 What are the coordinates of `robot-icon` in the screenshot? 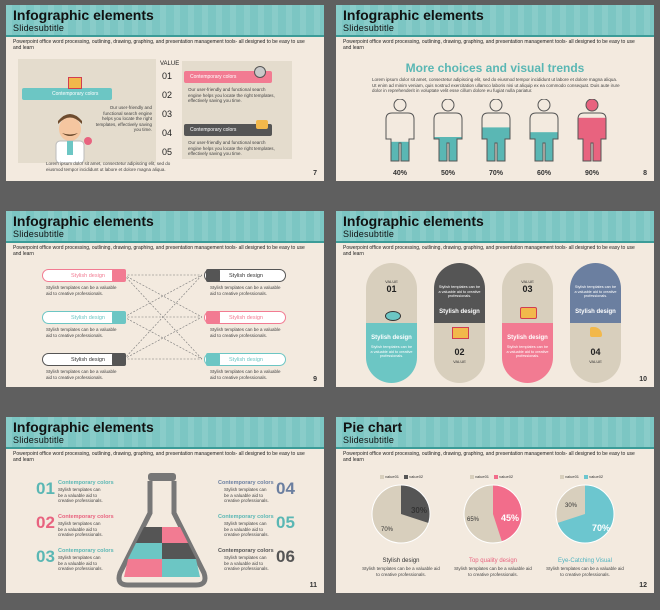 It's located at (213, 275).